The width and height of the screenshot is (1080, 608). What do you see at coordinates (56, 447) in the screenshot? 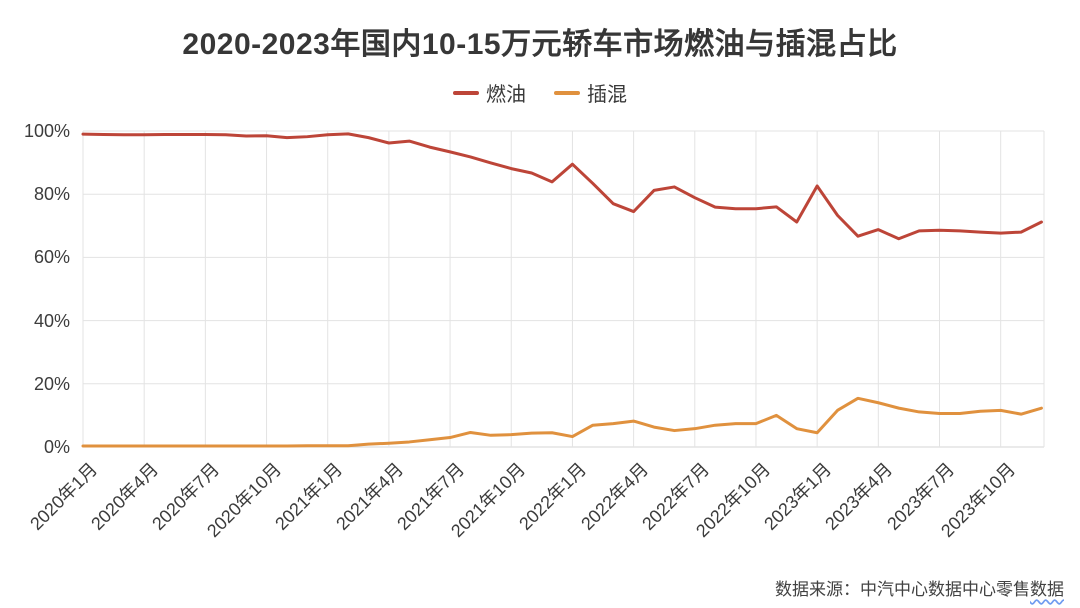
I see `y-tick-label: 0%` at bounding box center [56, 447].